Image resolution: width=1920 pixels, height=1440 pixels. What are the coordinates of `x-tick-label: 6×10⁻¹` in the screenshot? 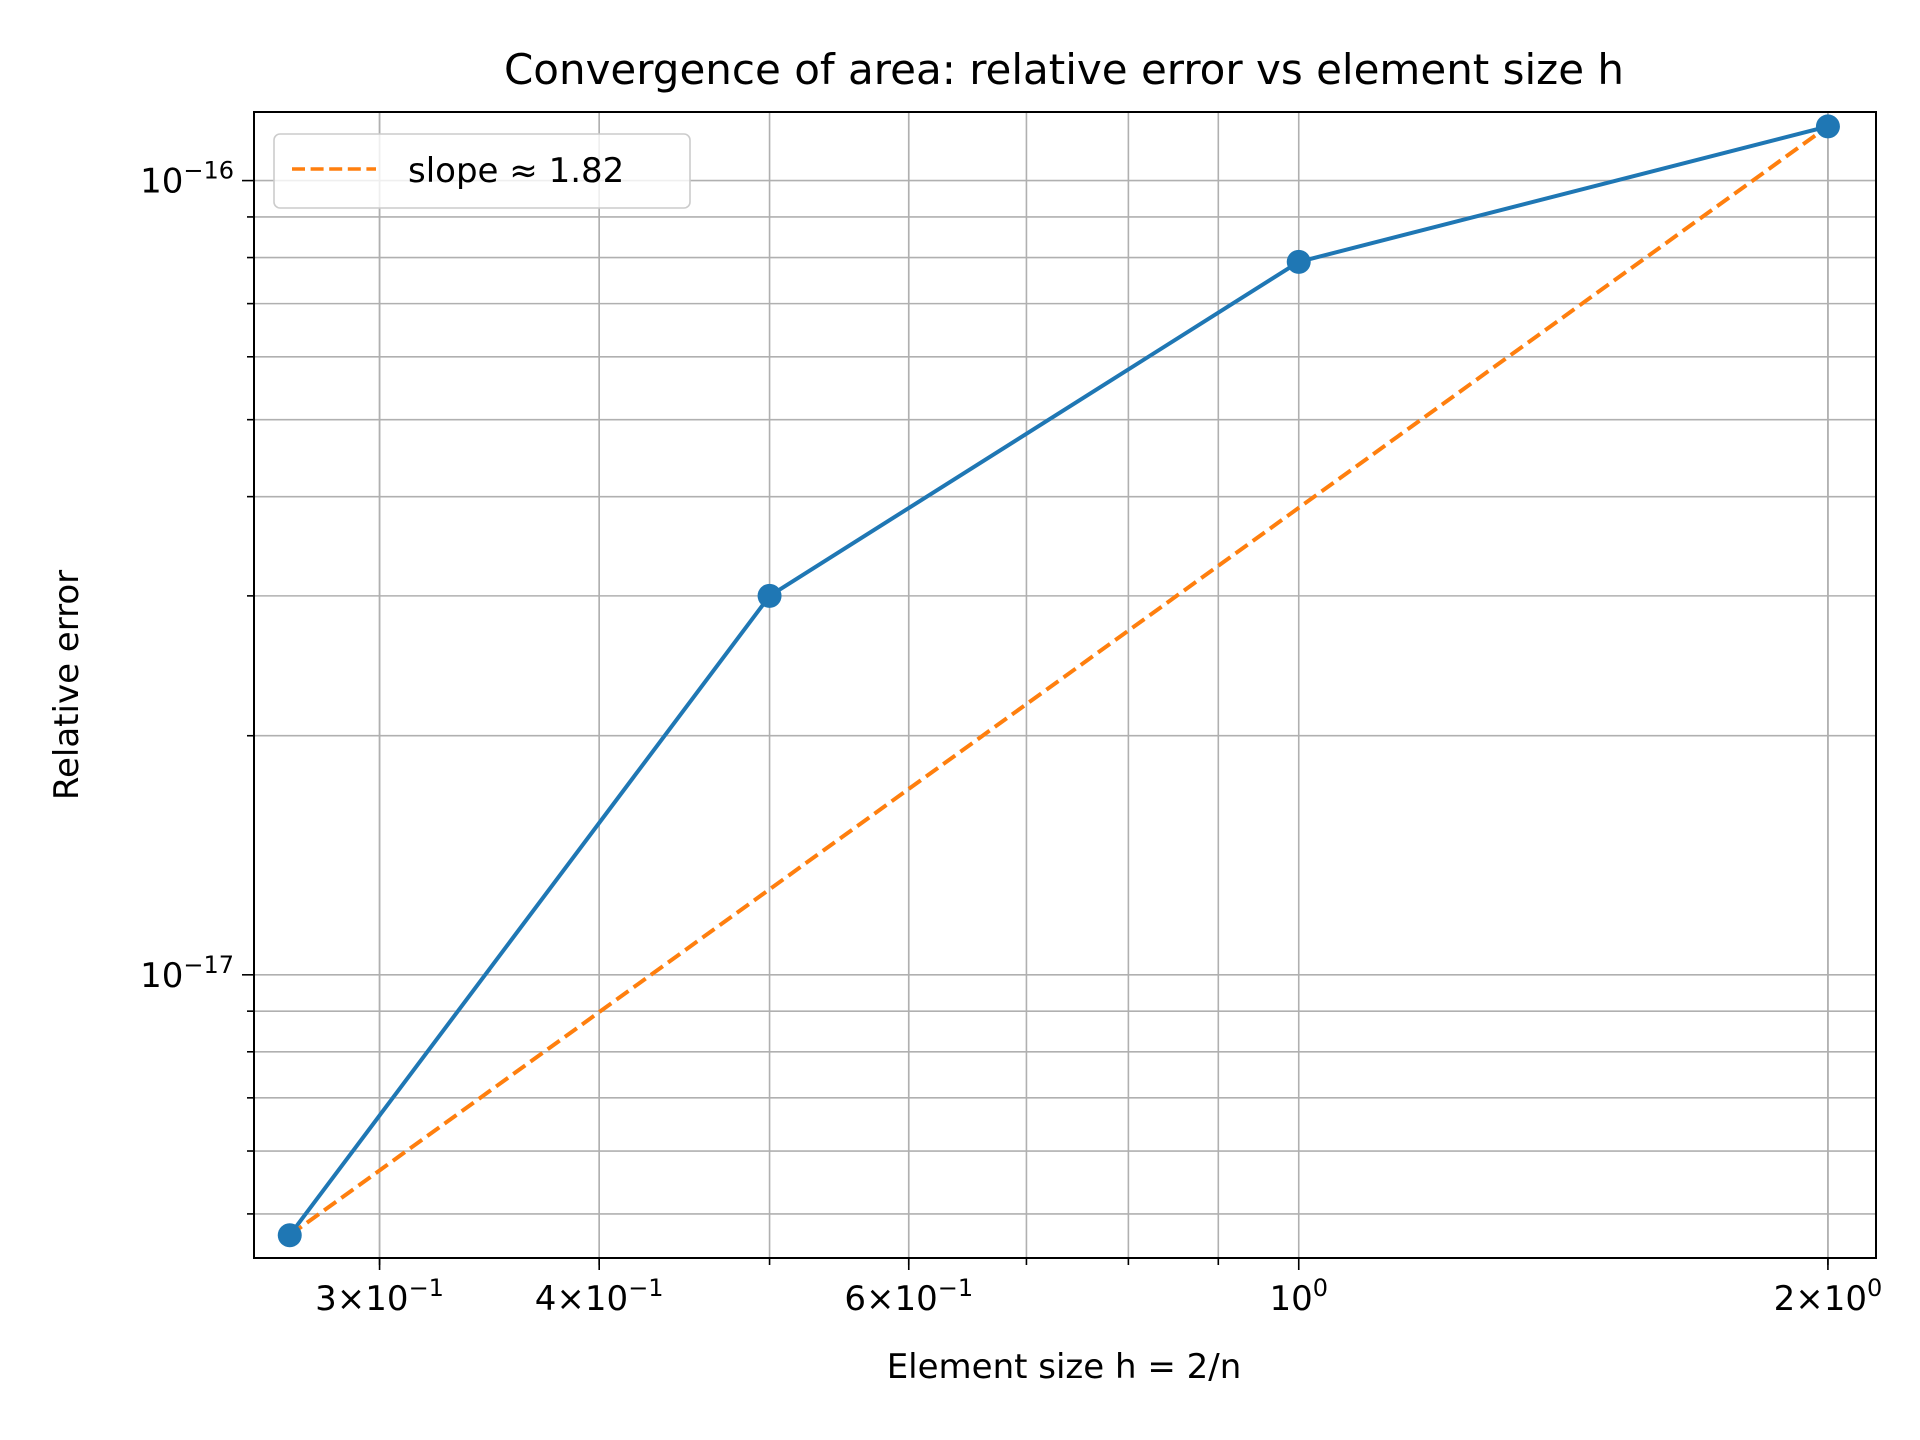 It's located at (908, 1296).